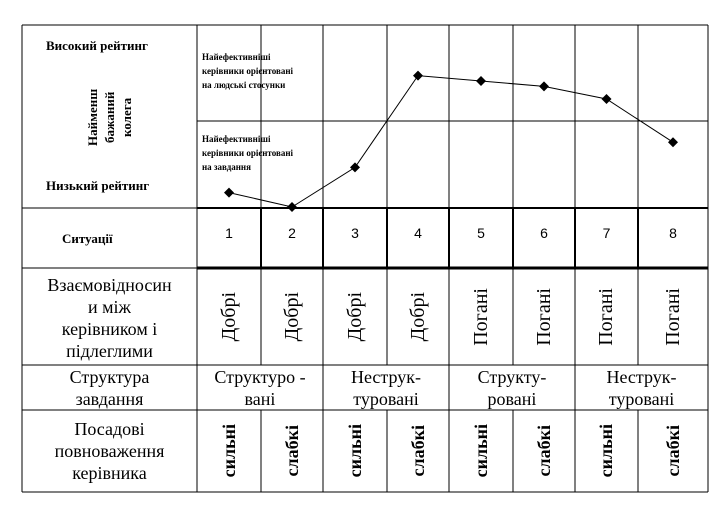 This screenshot has height=514, width=720. Describe the element at coordinates (109, 284) in the screenshot. I see `label-line: Взаємовідносин` at that location.